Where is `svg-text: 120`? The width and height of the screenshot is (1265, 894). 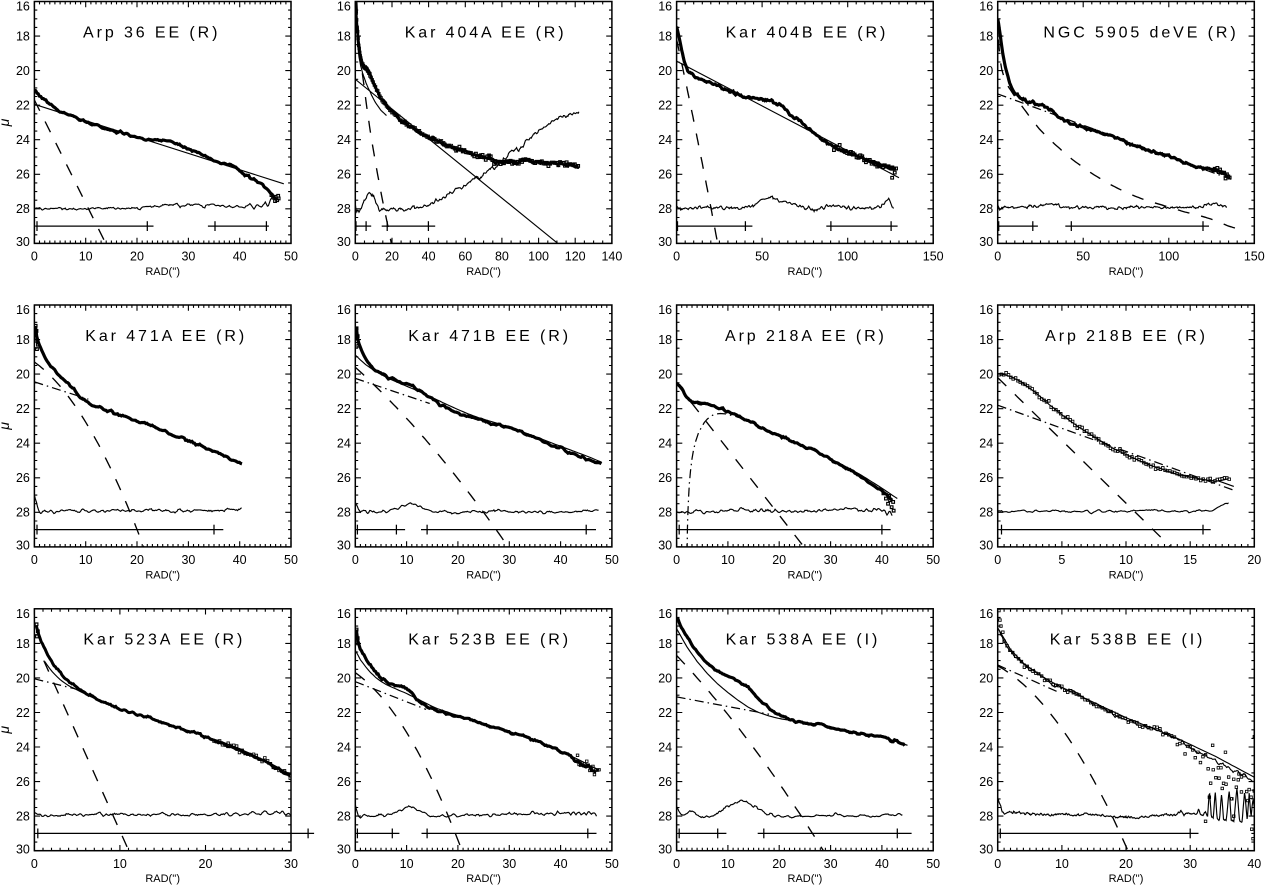 svg-text: 120 is located at coordinates (575, 257).